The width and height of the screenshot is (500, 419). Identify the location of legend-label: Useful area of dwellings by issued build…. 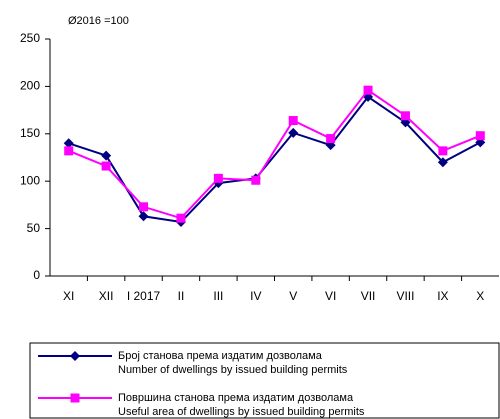
(241, 412).